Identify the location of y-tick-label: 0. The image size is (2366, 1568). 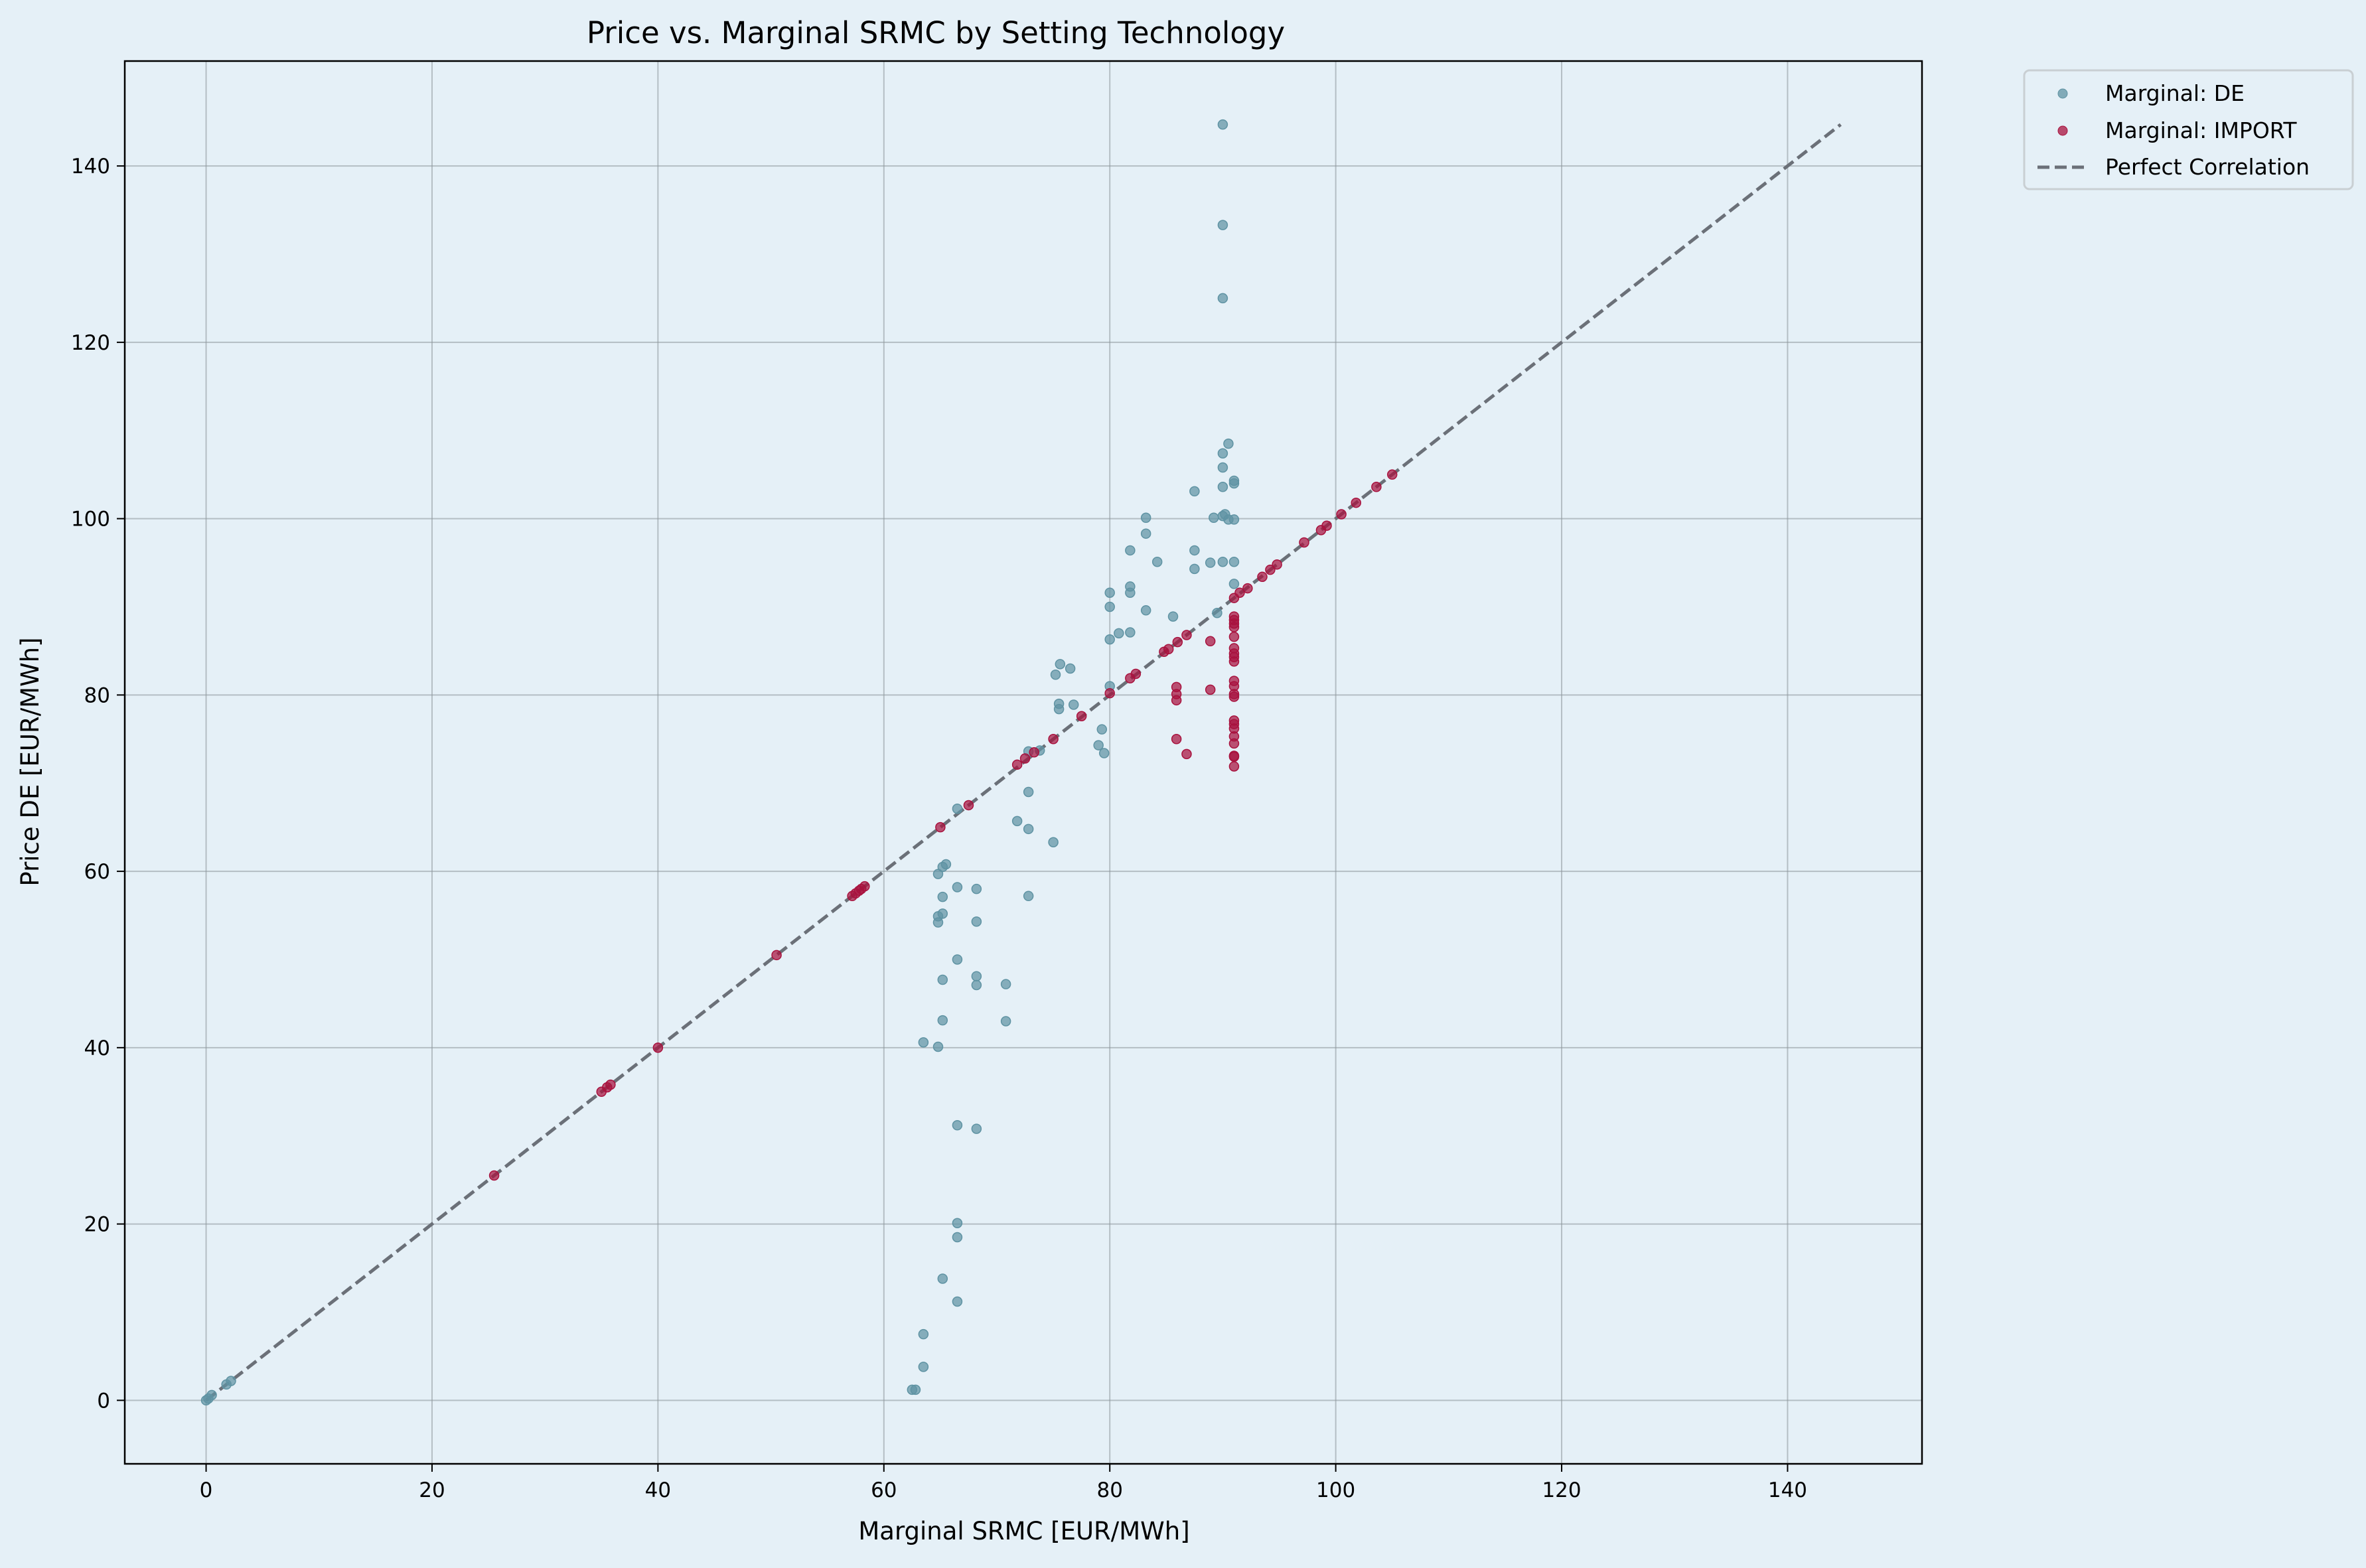
(103, 1401).